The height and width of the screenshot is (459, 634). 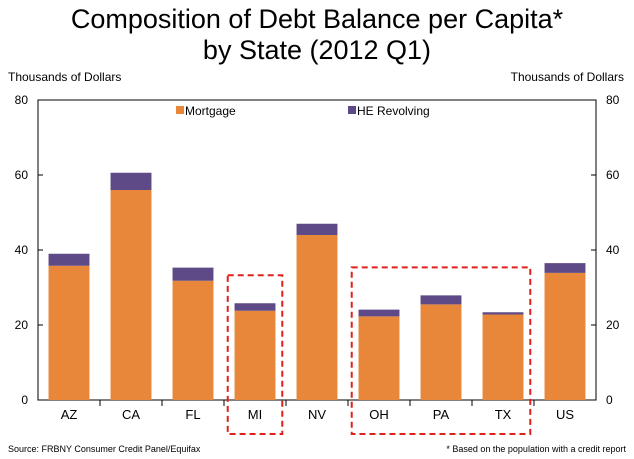 I want to click on bar-mortgage-az, so click(x=69, y=332).